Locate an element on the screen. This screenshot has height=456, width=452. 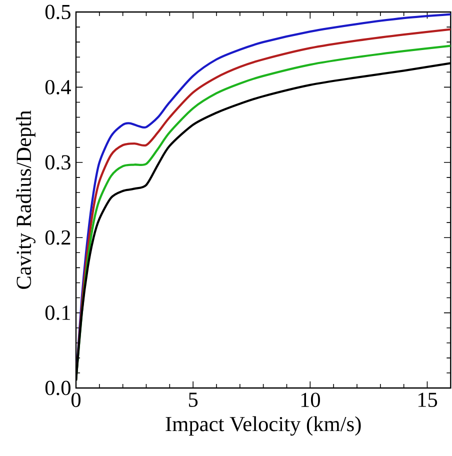
y-tick-label: 0.2 is located at coordinates (57, 237).